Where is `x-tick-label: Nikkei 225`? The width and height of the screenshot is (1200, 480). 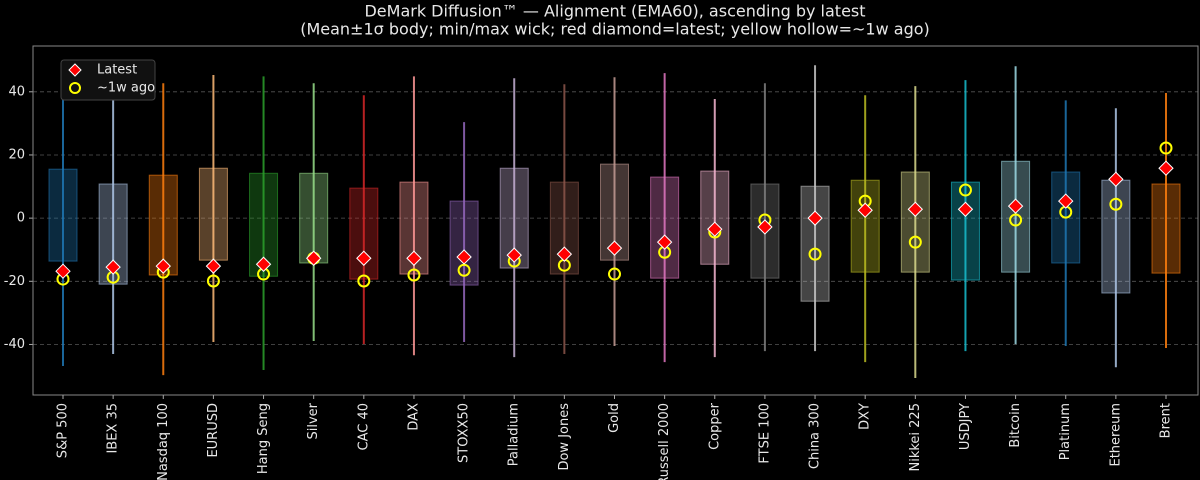 x-tick-label: Nikkei 225 is located at coordinates (915, 437).